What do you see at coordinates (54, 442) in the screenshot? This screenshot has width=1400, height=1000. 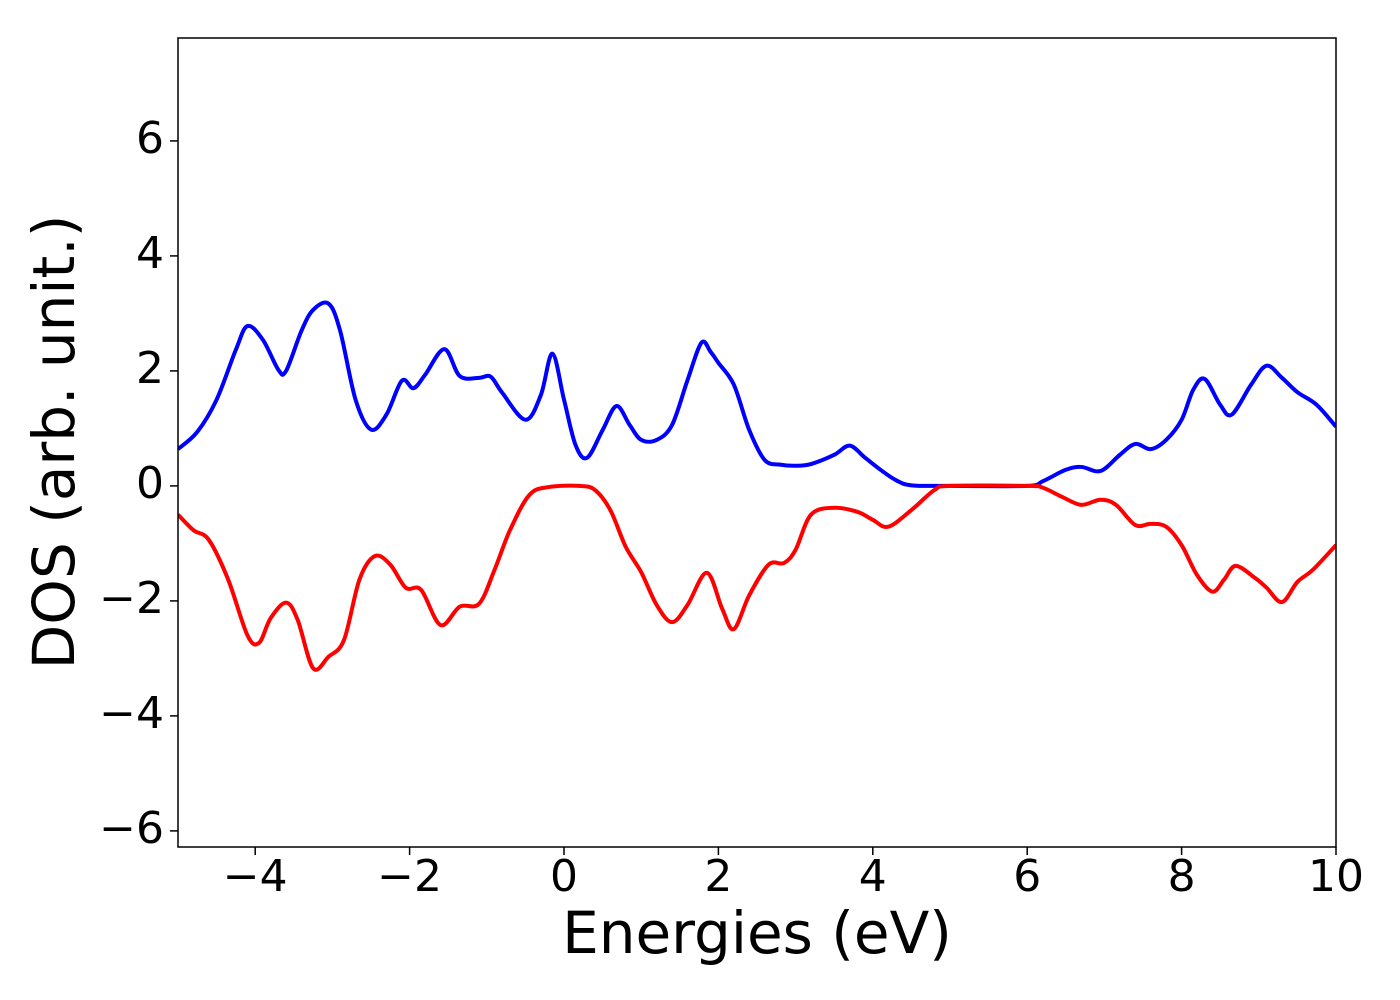 I see `y-axis-label: DOS (arb. unit.)` at bounding box center [54, 442].